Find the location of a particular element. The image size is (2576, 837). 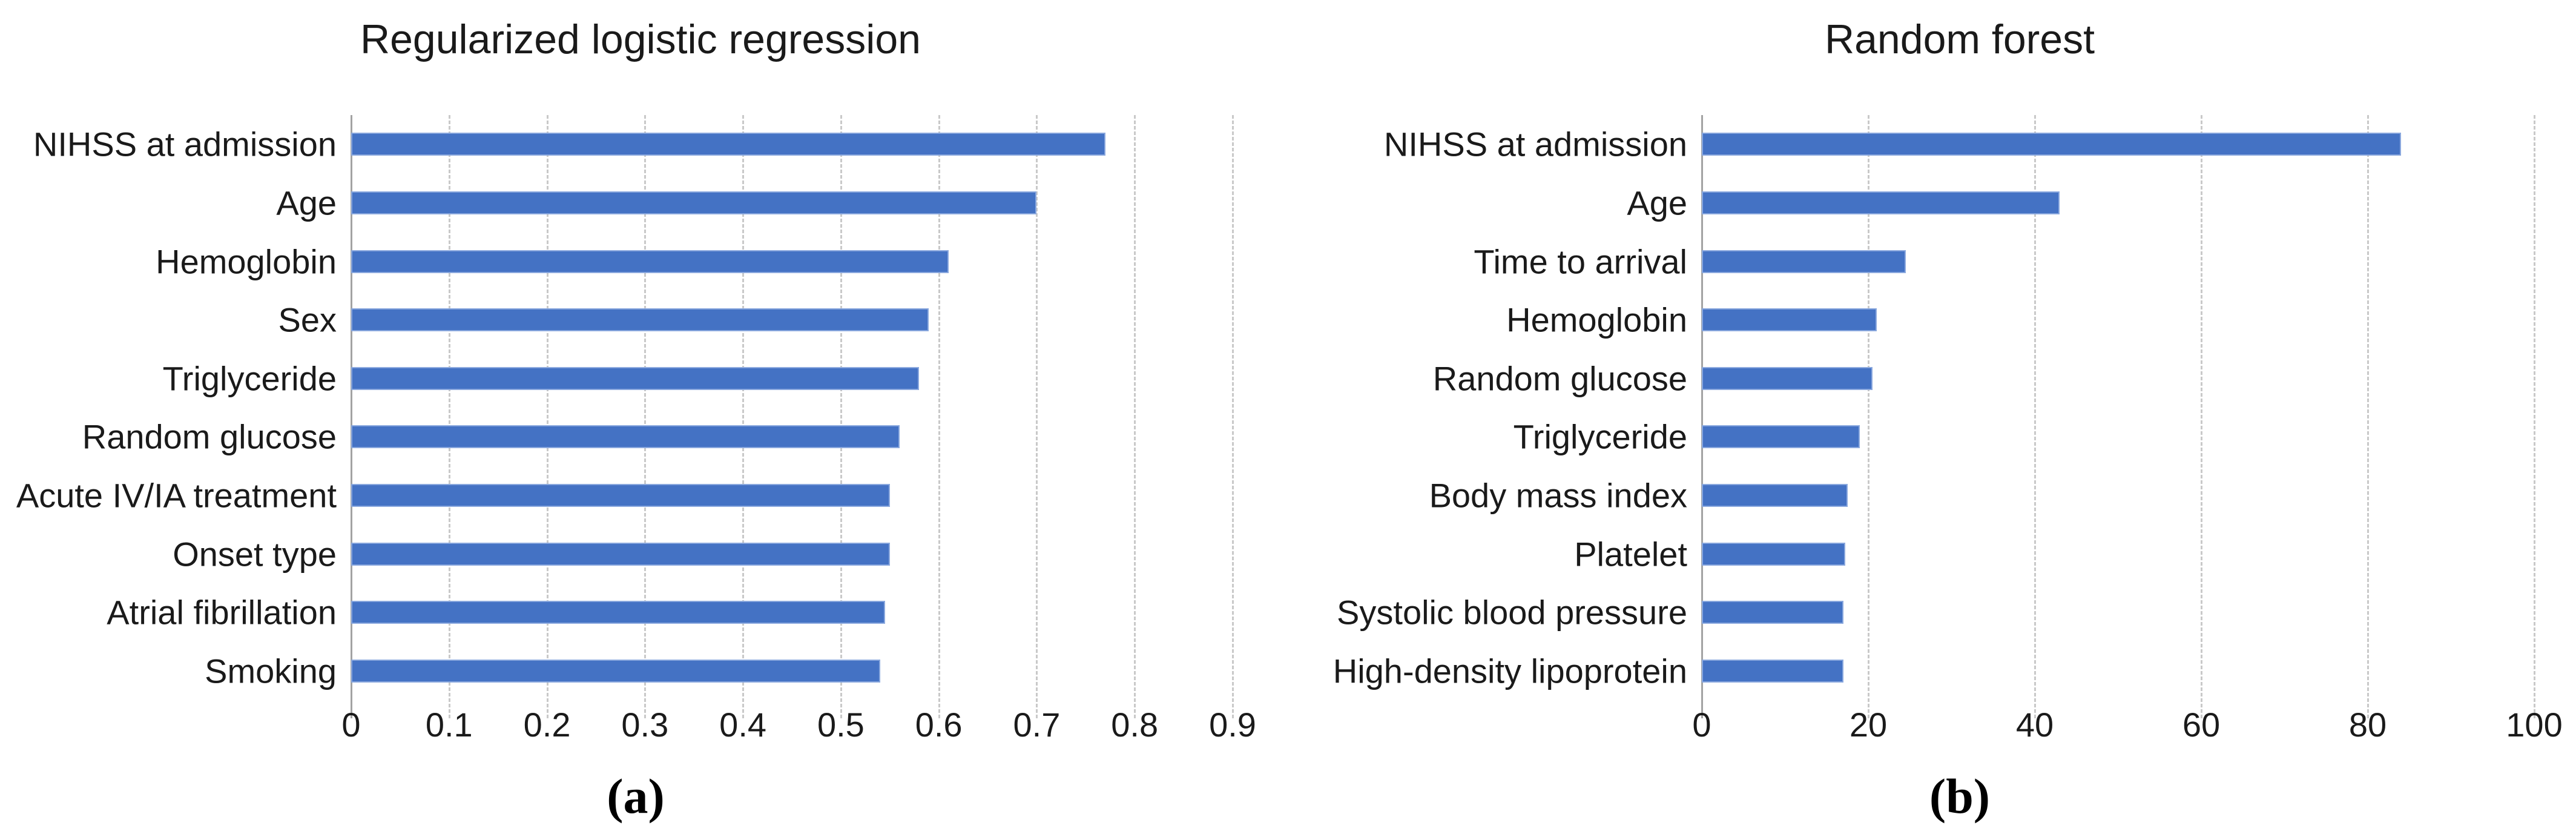

x-tick-label: 0.5 is located at coordinates (841, 725).